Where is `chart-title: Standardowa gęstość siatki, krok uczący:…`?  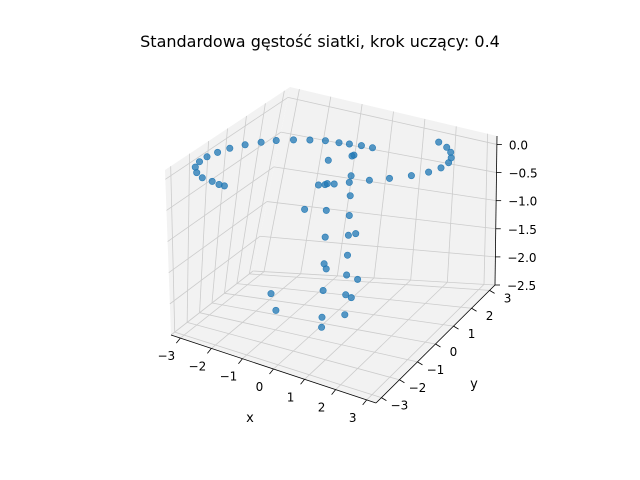 chart-title: Standardowa gęstość siatki, krok uczący:… is located at coordinates (320, 41).